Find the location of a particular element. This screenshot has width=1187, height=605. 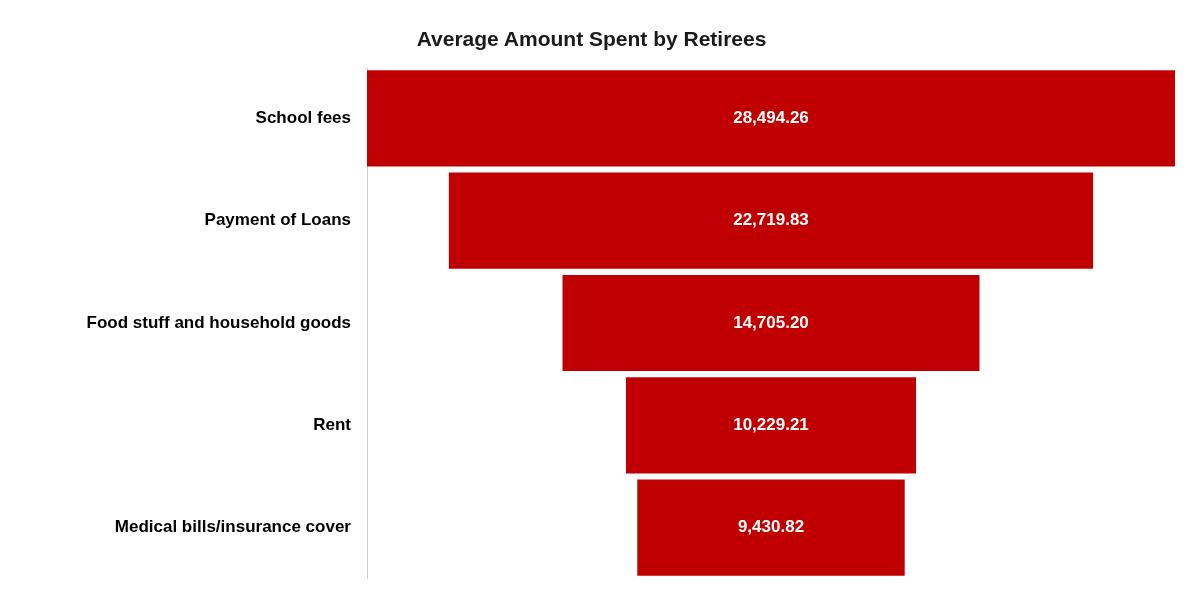

data-label: 28,494.26 is located at coordinates (771, 118).